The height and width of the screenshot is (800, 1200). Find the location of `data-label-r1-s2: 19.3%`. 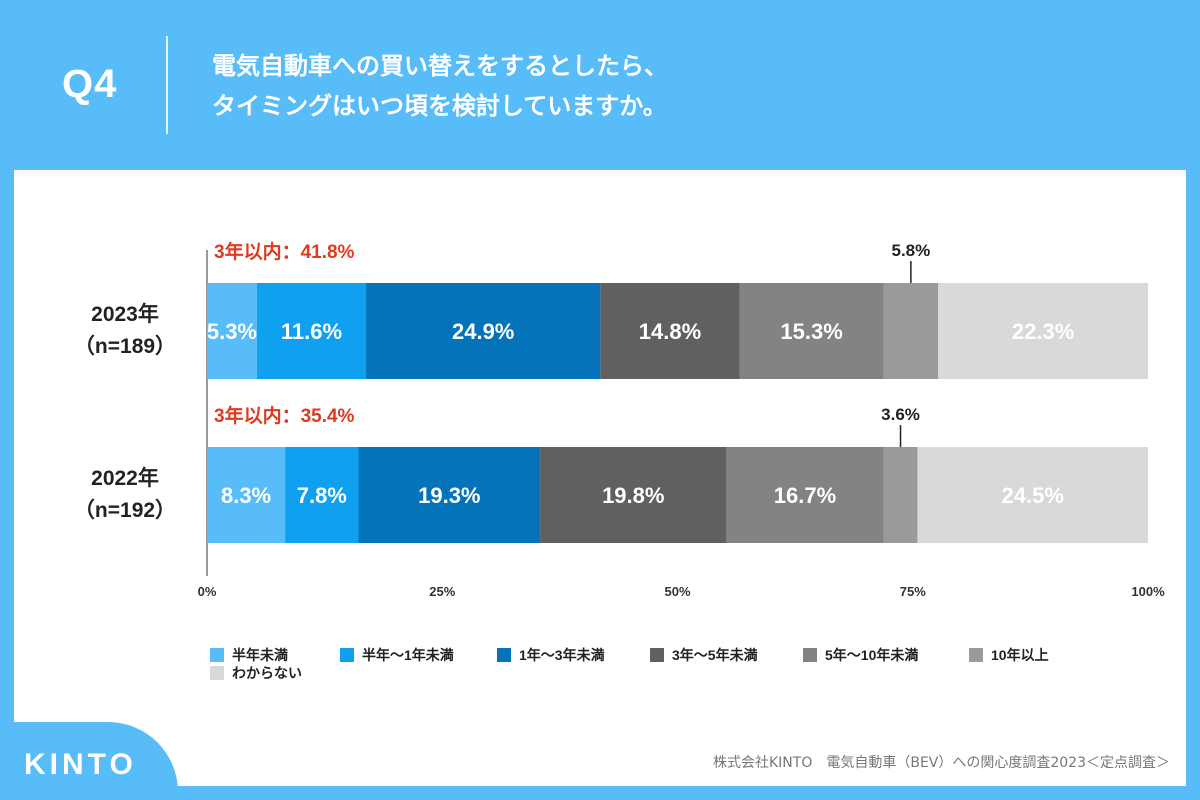

data-label-r1-s2: 19.3% is located at coordinates (449, 495).